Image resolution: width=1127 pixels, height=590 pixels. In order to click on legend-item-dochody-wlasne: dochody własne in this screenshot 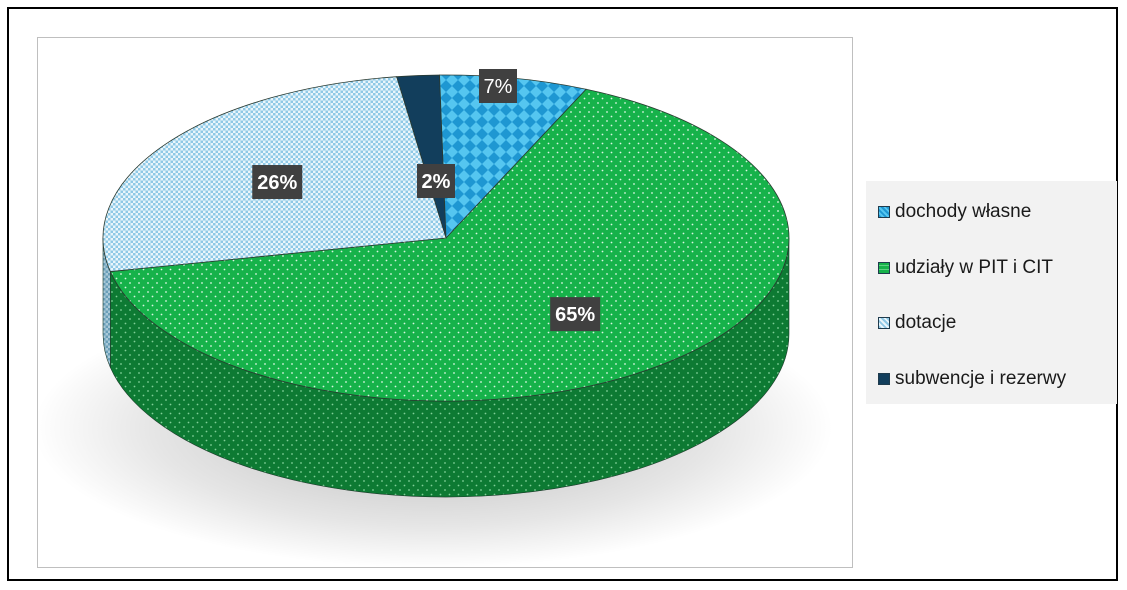, I will do `click(954, 212)`.